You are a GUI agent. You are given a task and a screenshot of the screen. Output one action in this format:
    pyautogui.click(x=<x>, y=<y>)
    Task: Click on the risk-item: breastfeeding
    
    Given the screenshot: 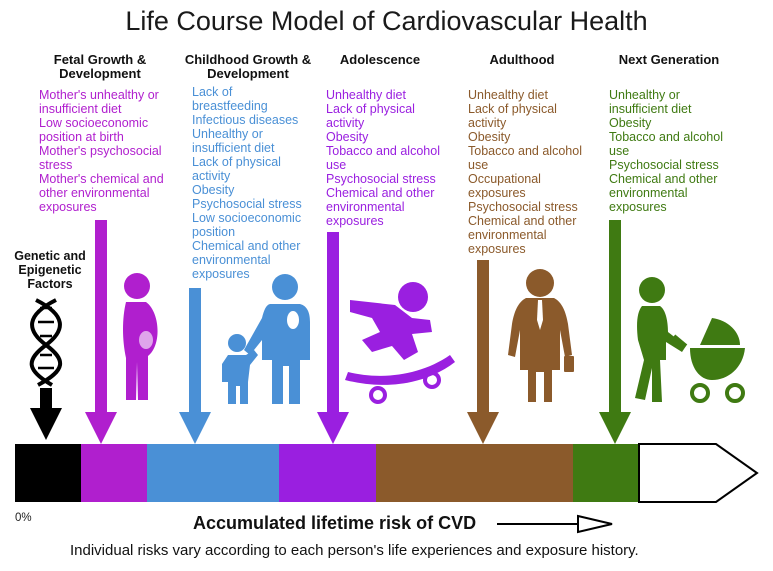 What is the action you would take?
    pyautogui.click(x=230, y=106)
    